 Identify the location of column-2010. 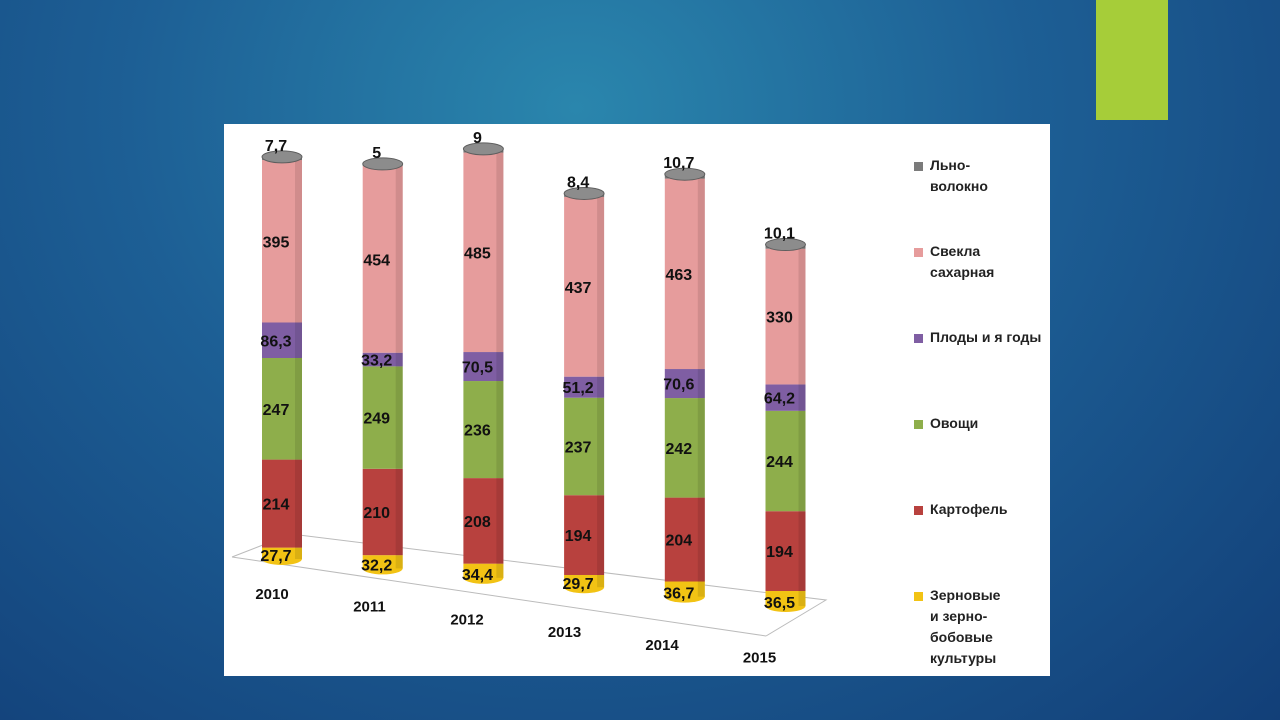
(282, 357).